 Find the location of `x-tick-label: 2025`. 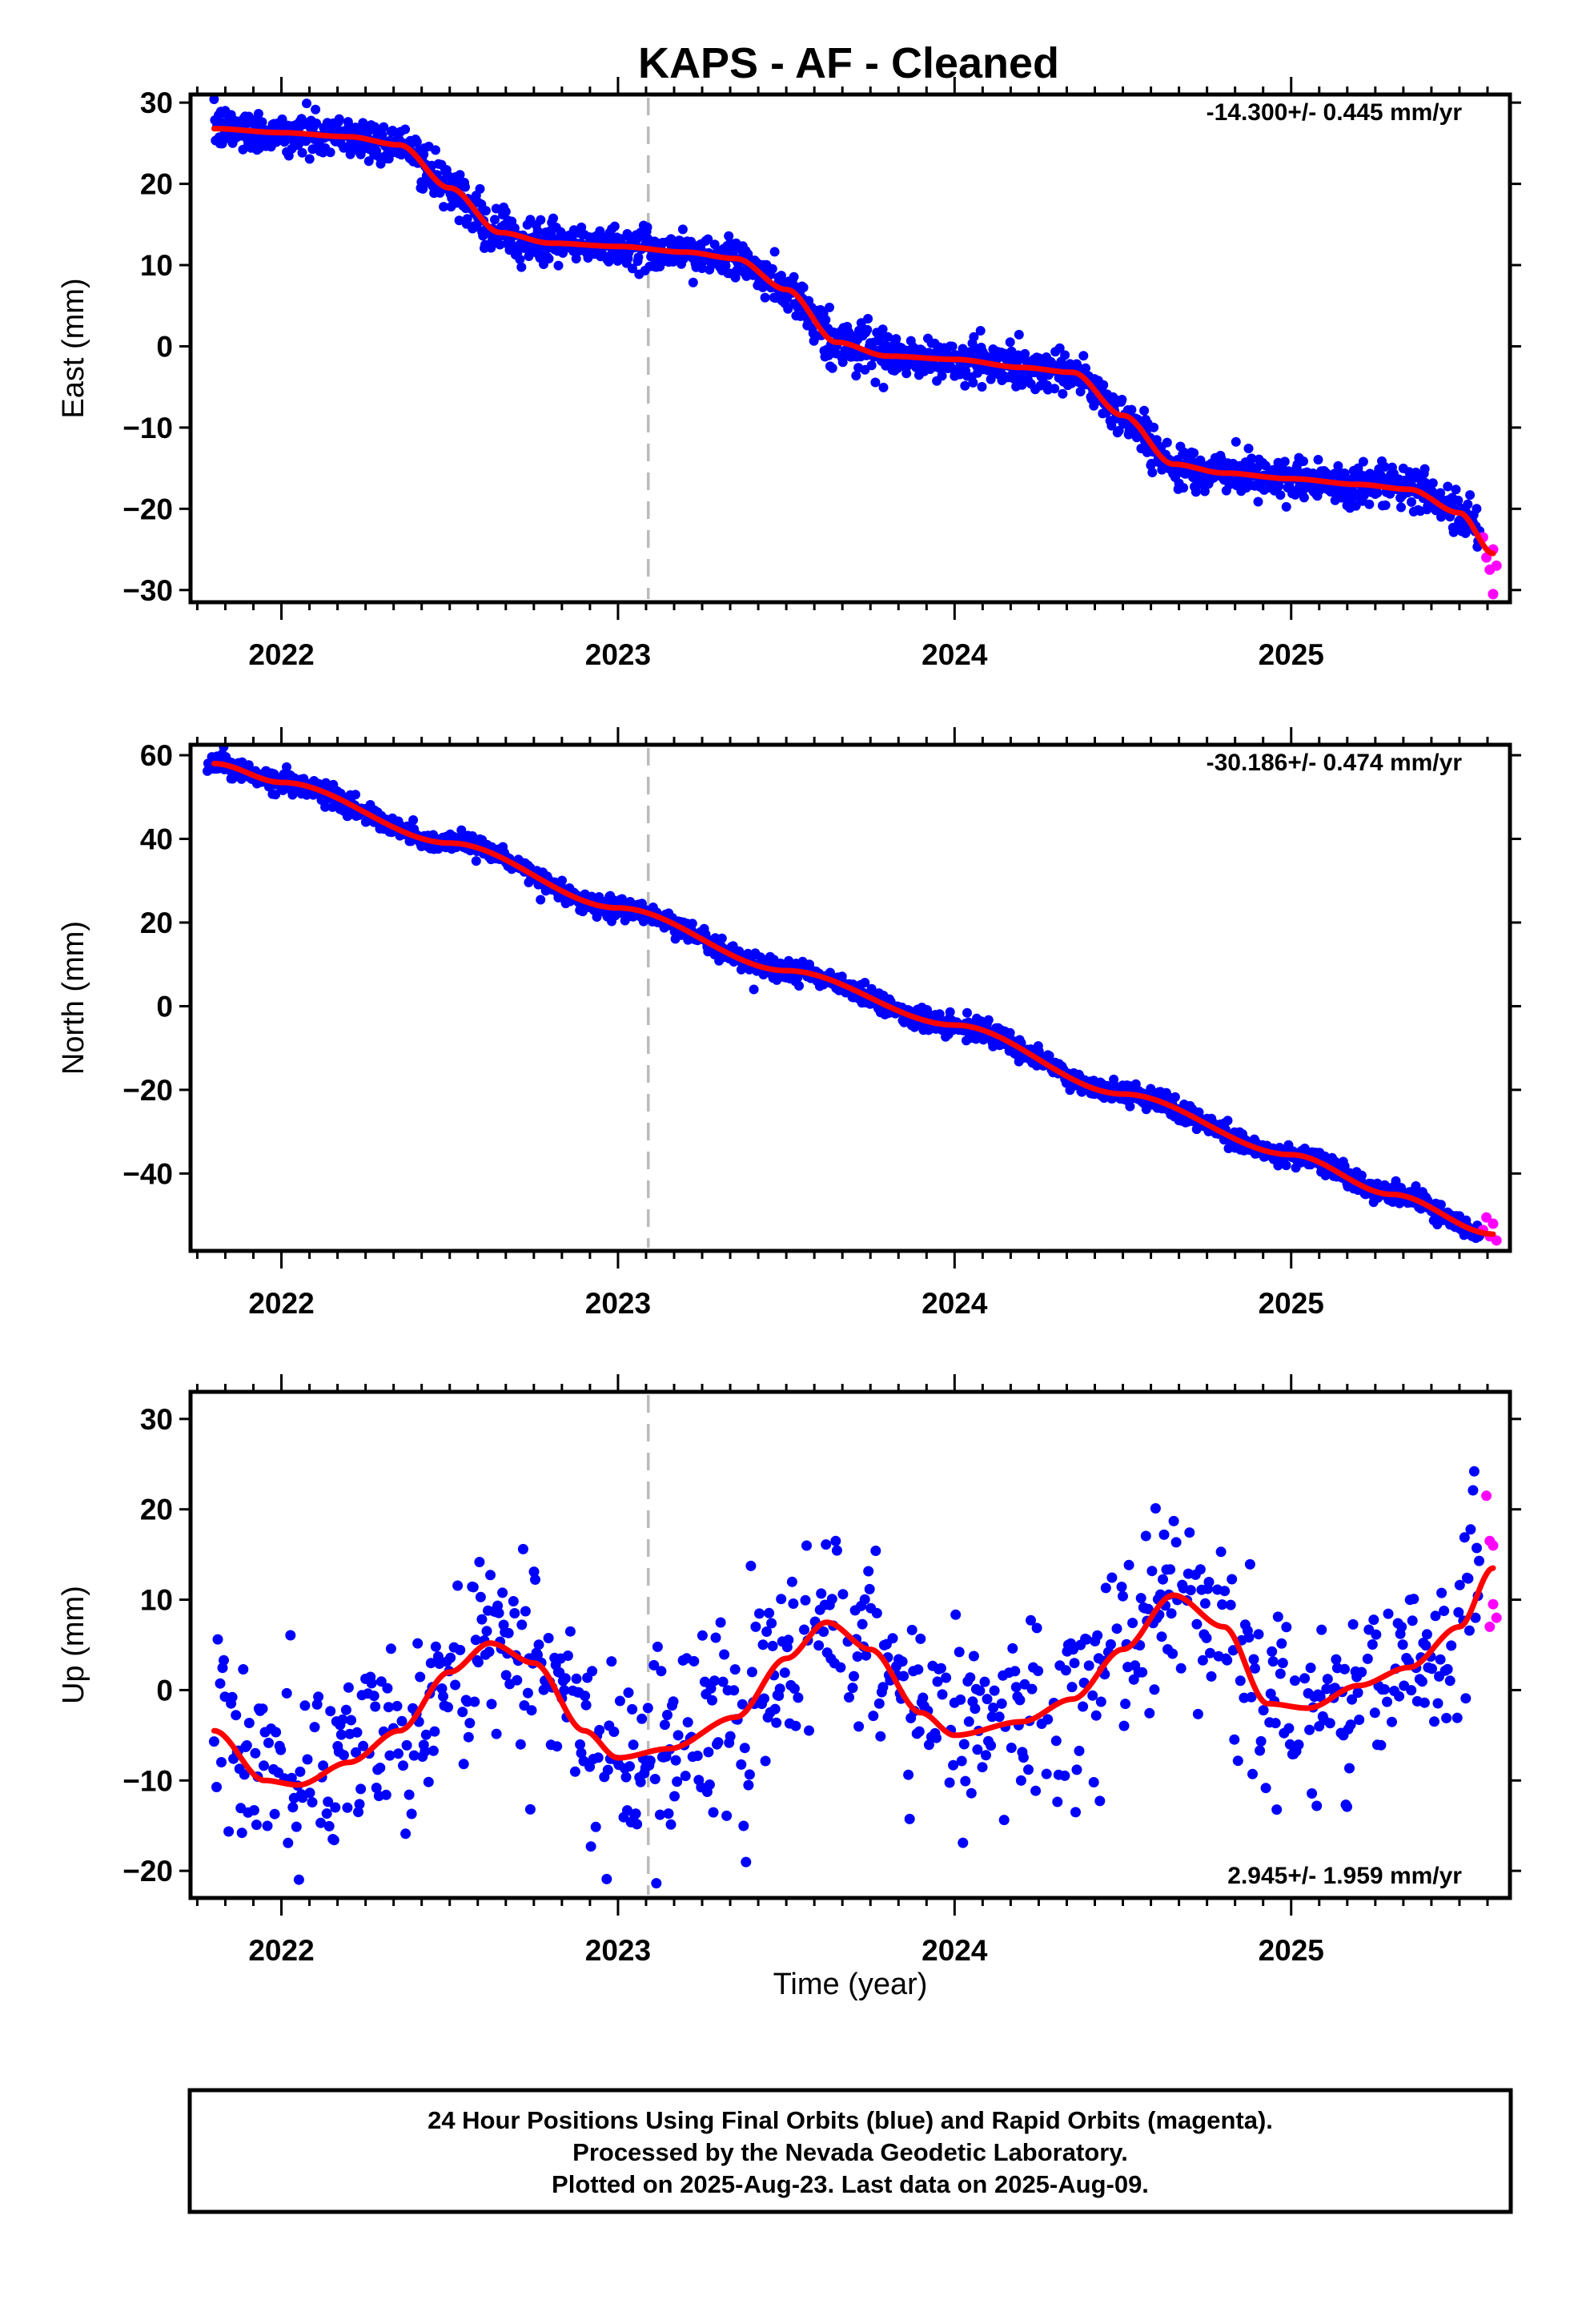

x-tick-label: 2025 is located at coordinates (1291, 654).